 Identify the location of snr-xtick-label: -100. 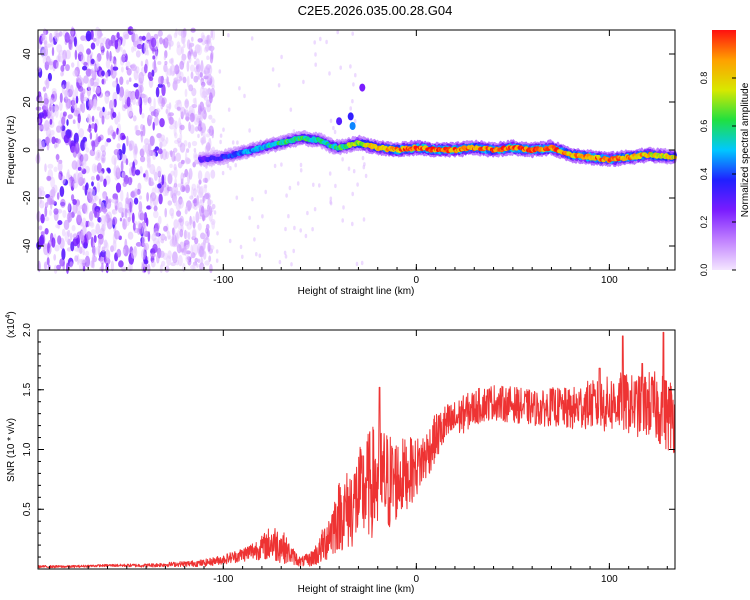
(223, 579).